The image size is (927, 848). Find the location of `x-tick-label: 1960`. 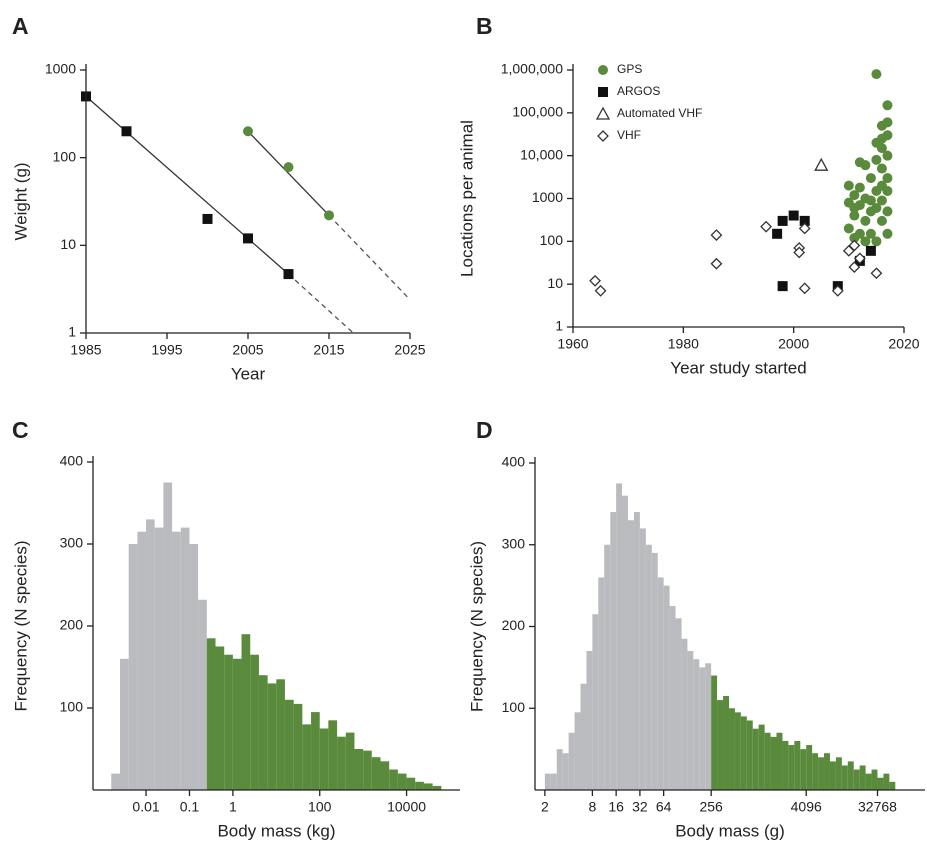

x-tick-label: 1960 is located at coordinates (572, 344).